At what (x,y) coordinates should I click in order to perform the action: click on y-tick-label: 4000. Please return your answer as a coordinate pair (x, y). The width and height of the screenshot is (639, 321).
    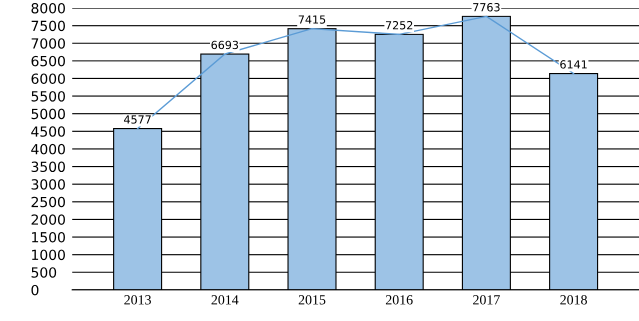
    Looking at the image, I should click on (48, 149).